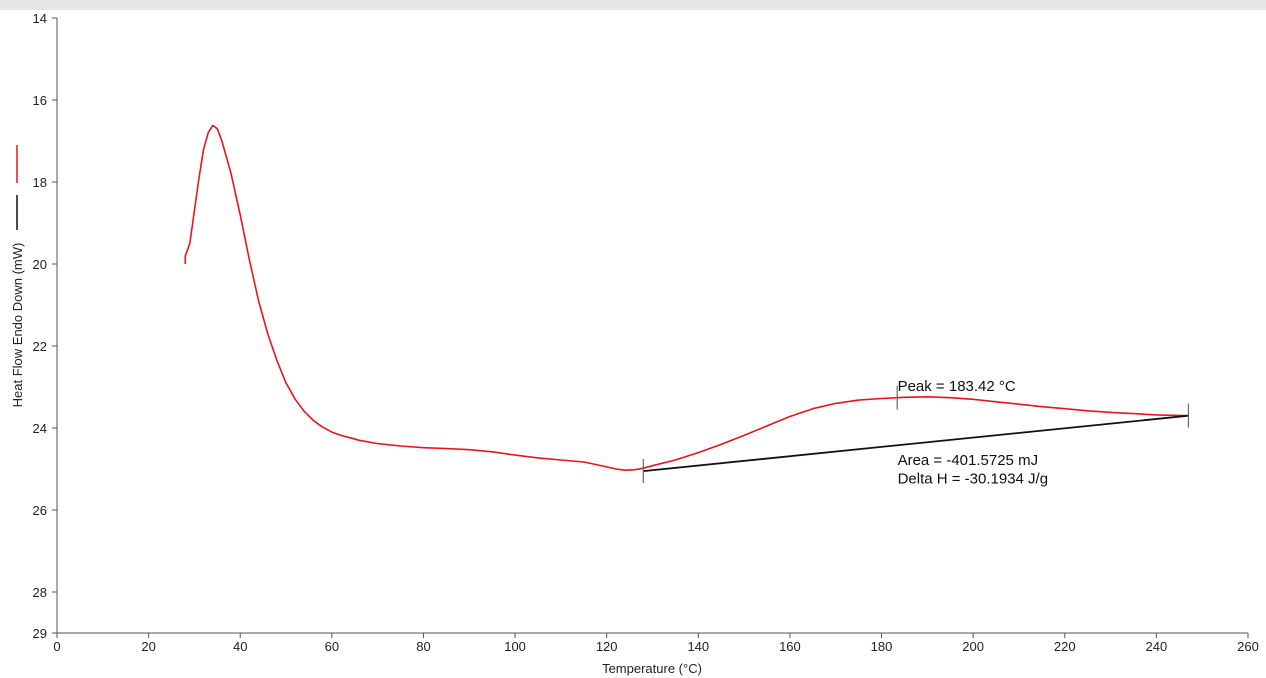  What do you see at coordinates (56, 646) in the screenshot?
I see `x-tick-label: 0` at bounding box center [56, 646].